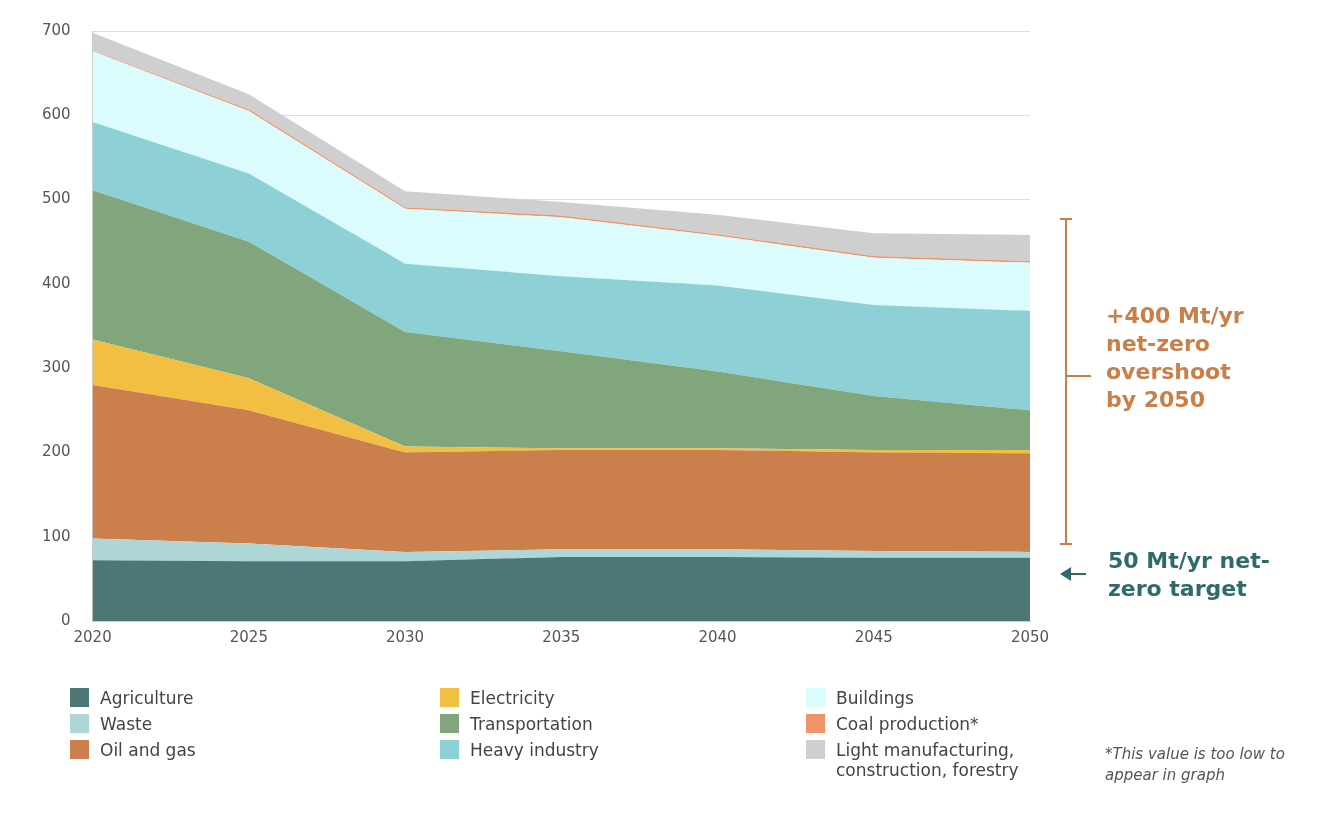 This screenshot has width=1324, height=839. Describe the element at coordinates (534, 750) in the screenshot. I see `legend-label: Heavy industry` at that location.